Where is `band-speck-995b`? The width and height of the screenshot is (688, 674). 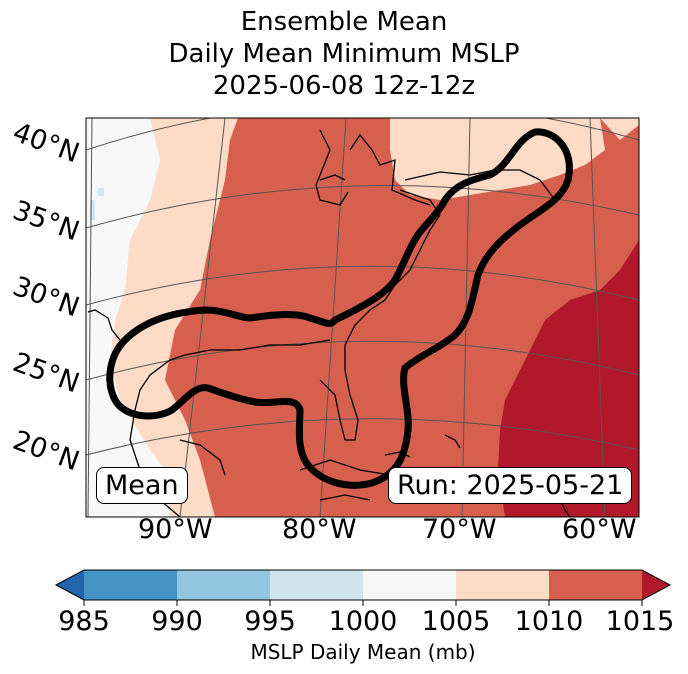 band-speck-995b is located at coordinates (92, 210).